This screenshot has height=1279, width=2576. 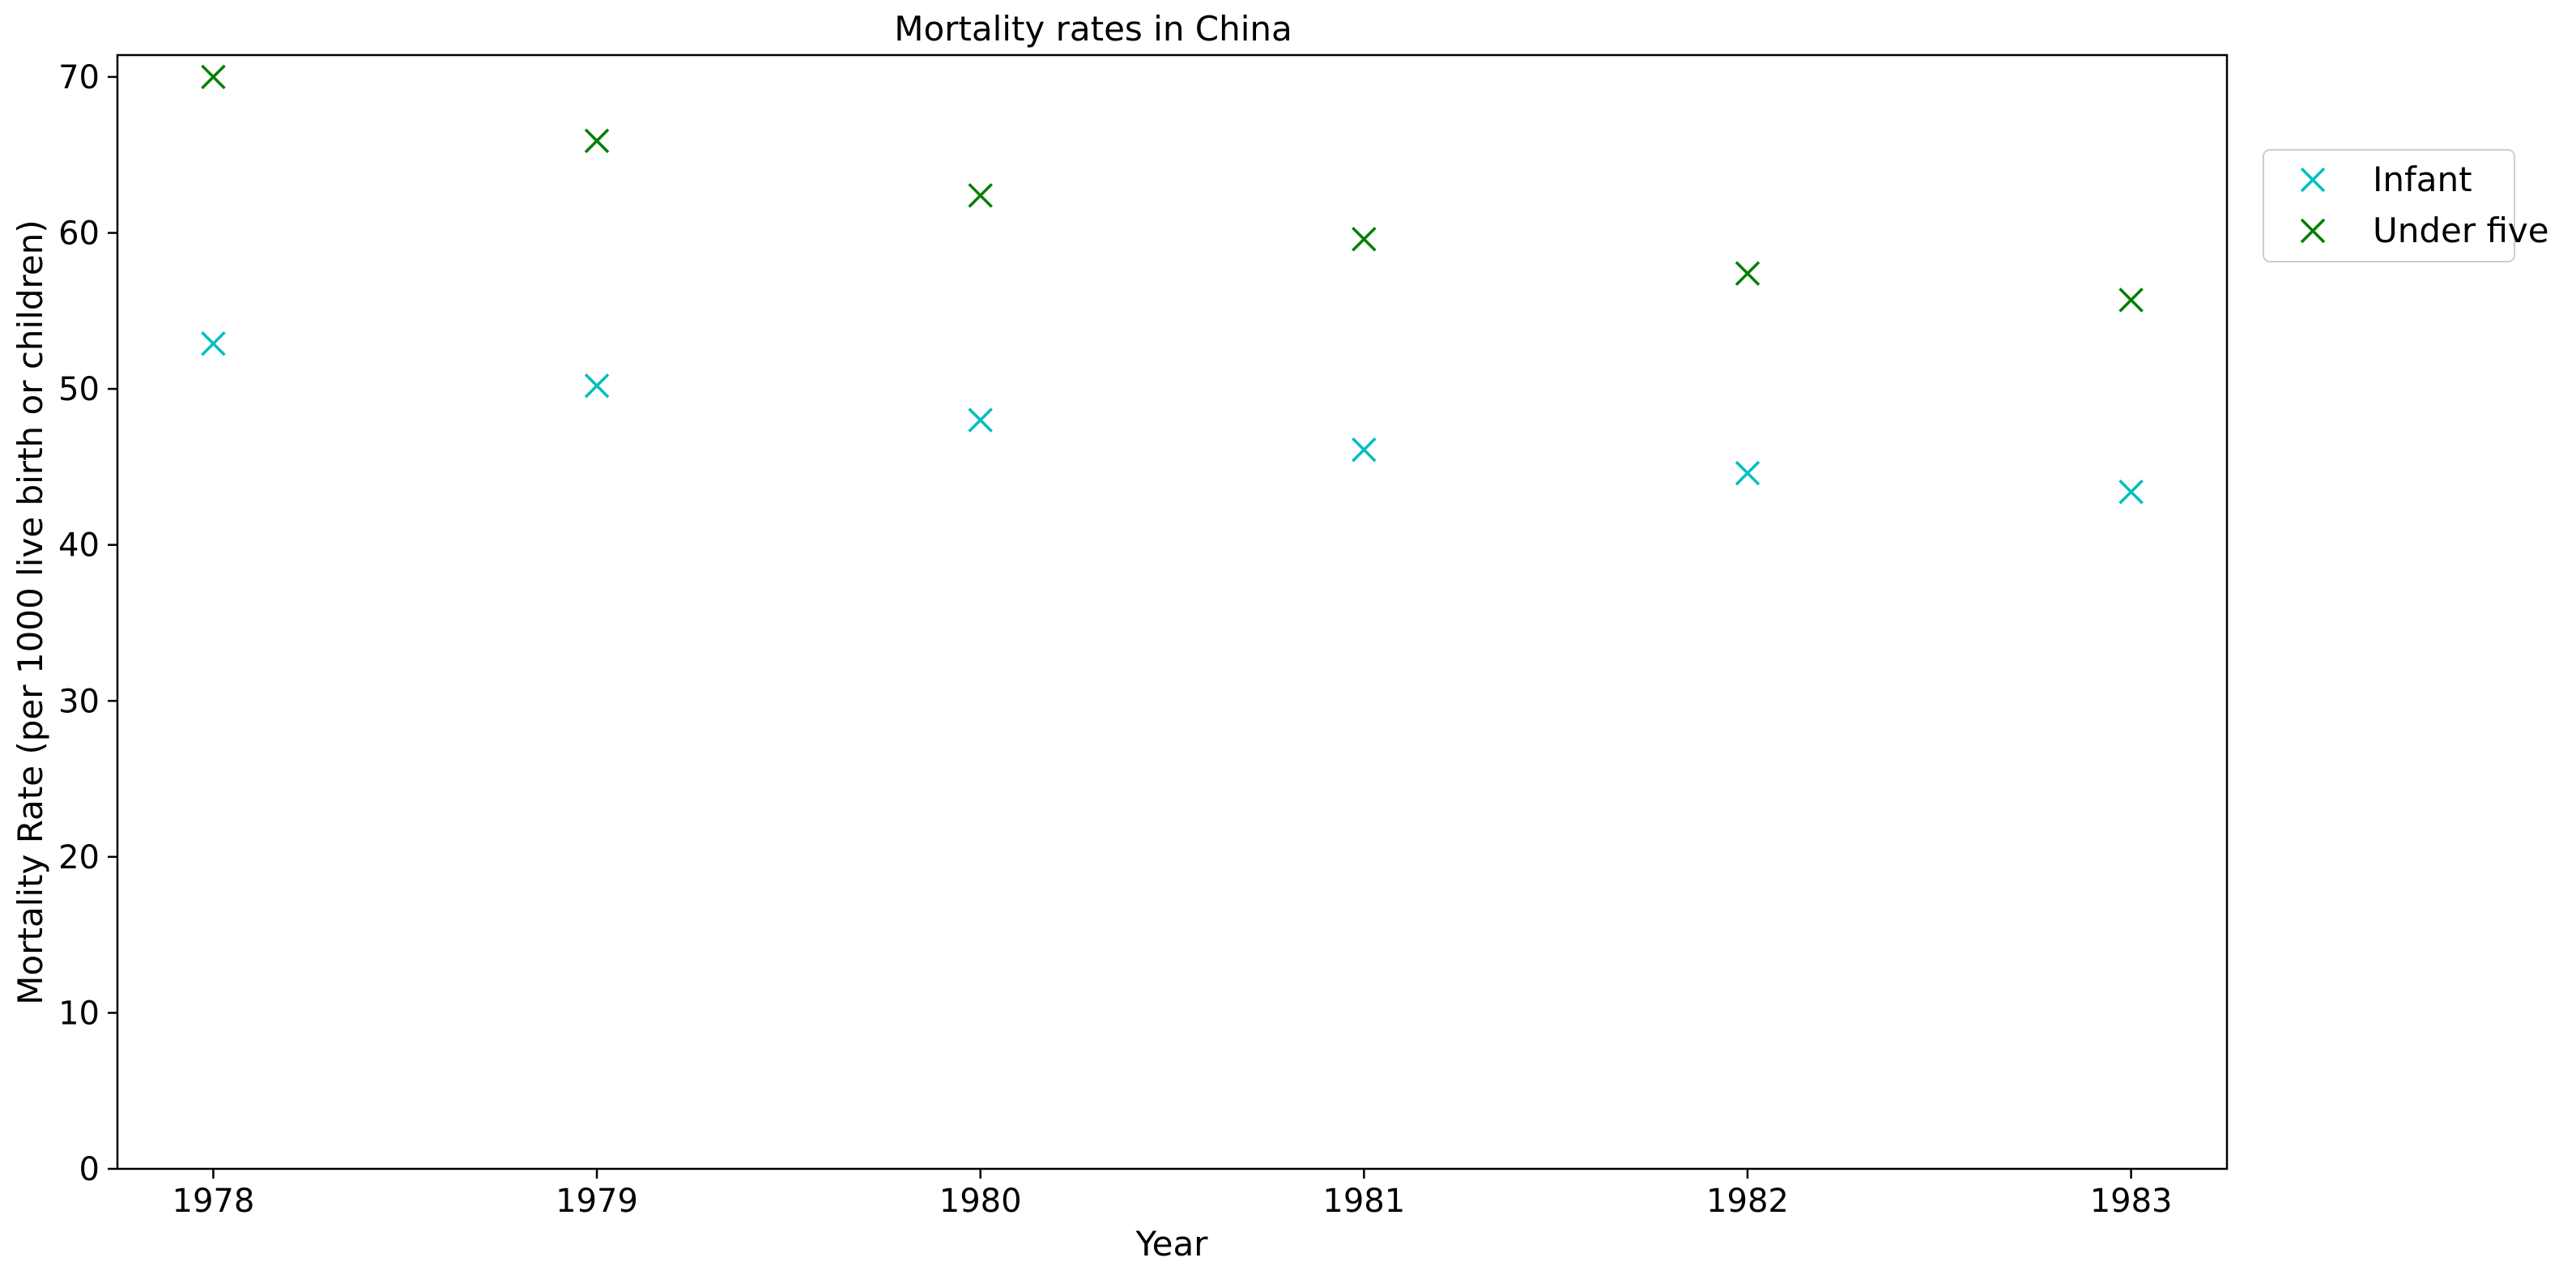 I want to click on y-axis: 0 10 20 30 40 50 60 70, so click(x=87, y=623).